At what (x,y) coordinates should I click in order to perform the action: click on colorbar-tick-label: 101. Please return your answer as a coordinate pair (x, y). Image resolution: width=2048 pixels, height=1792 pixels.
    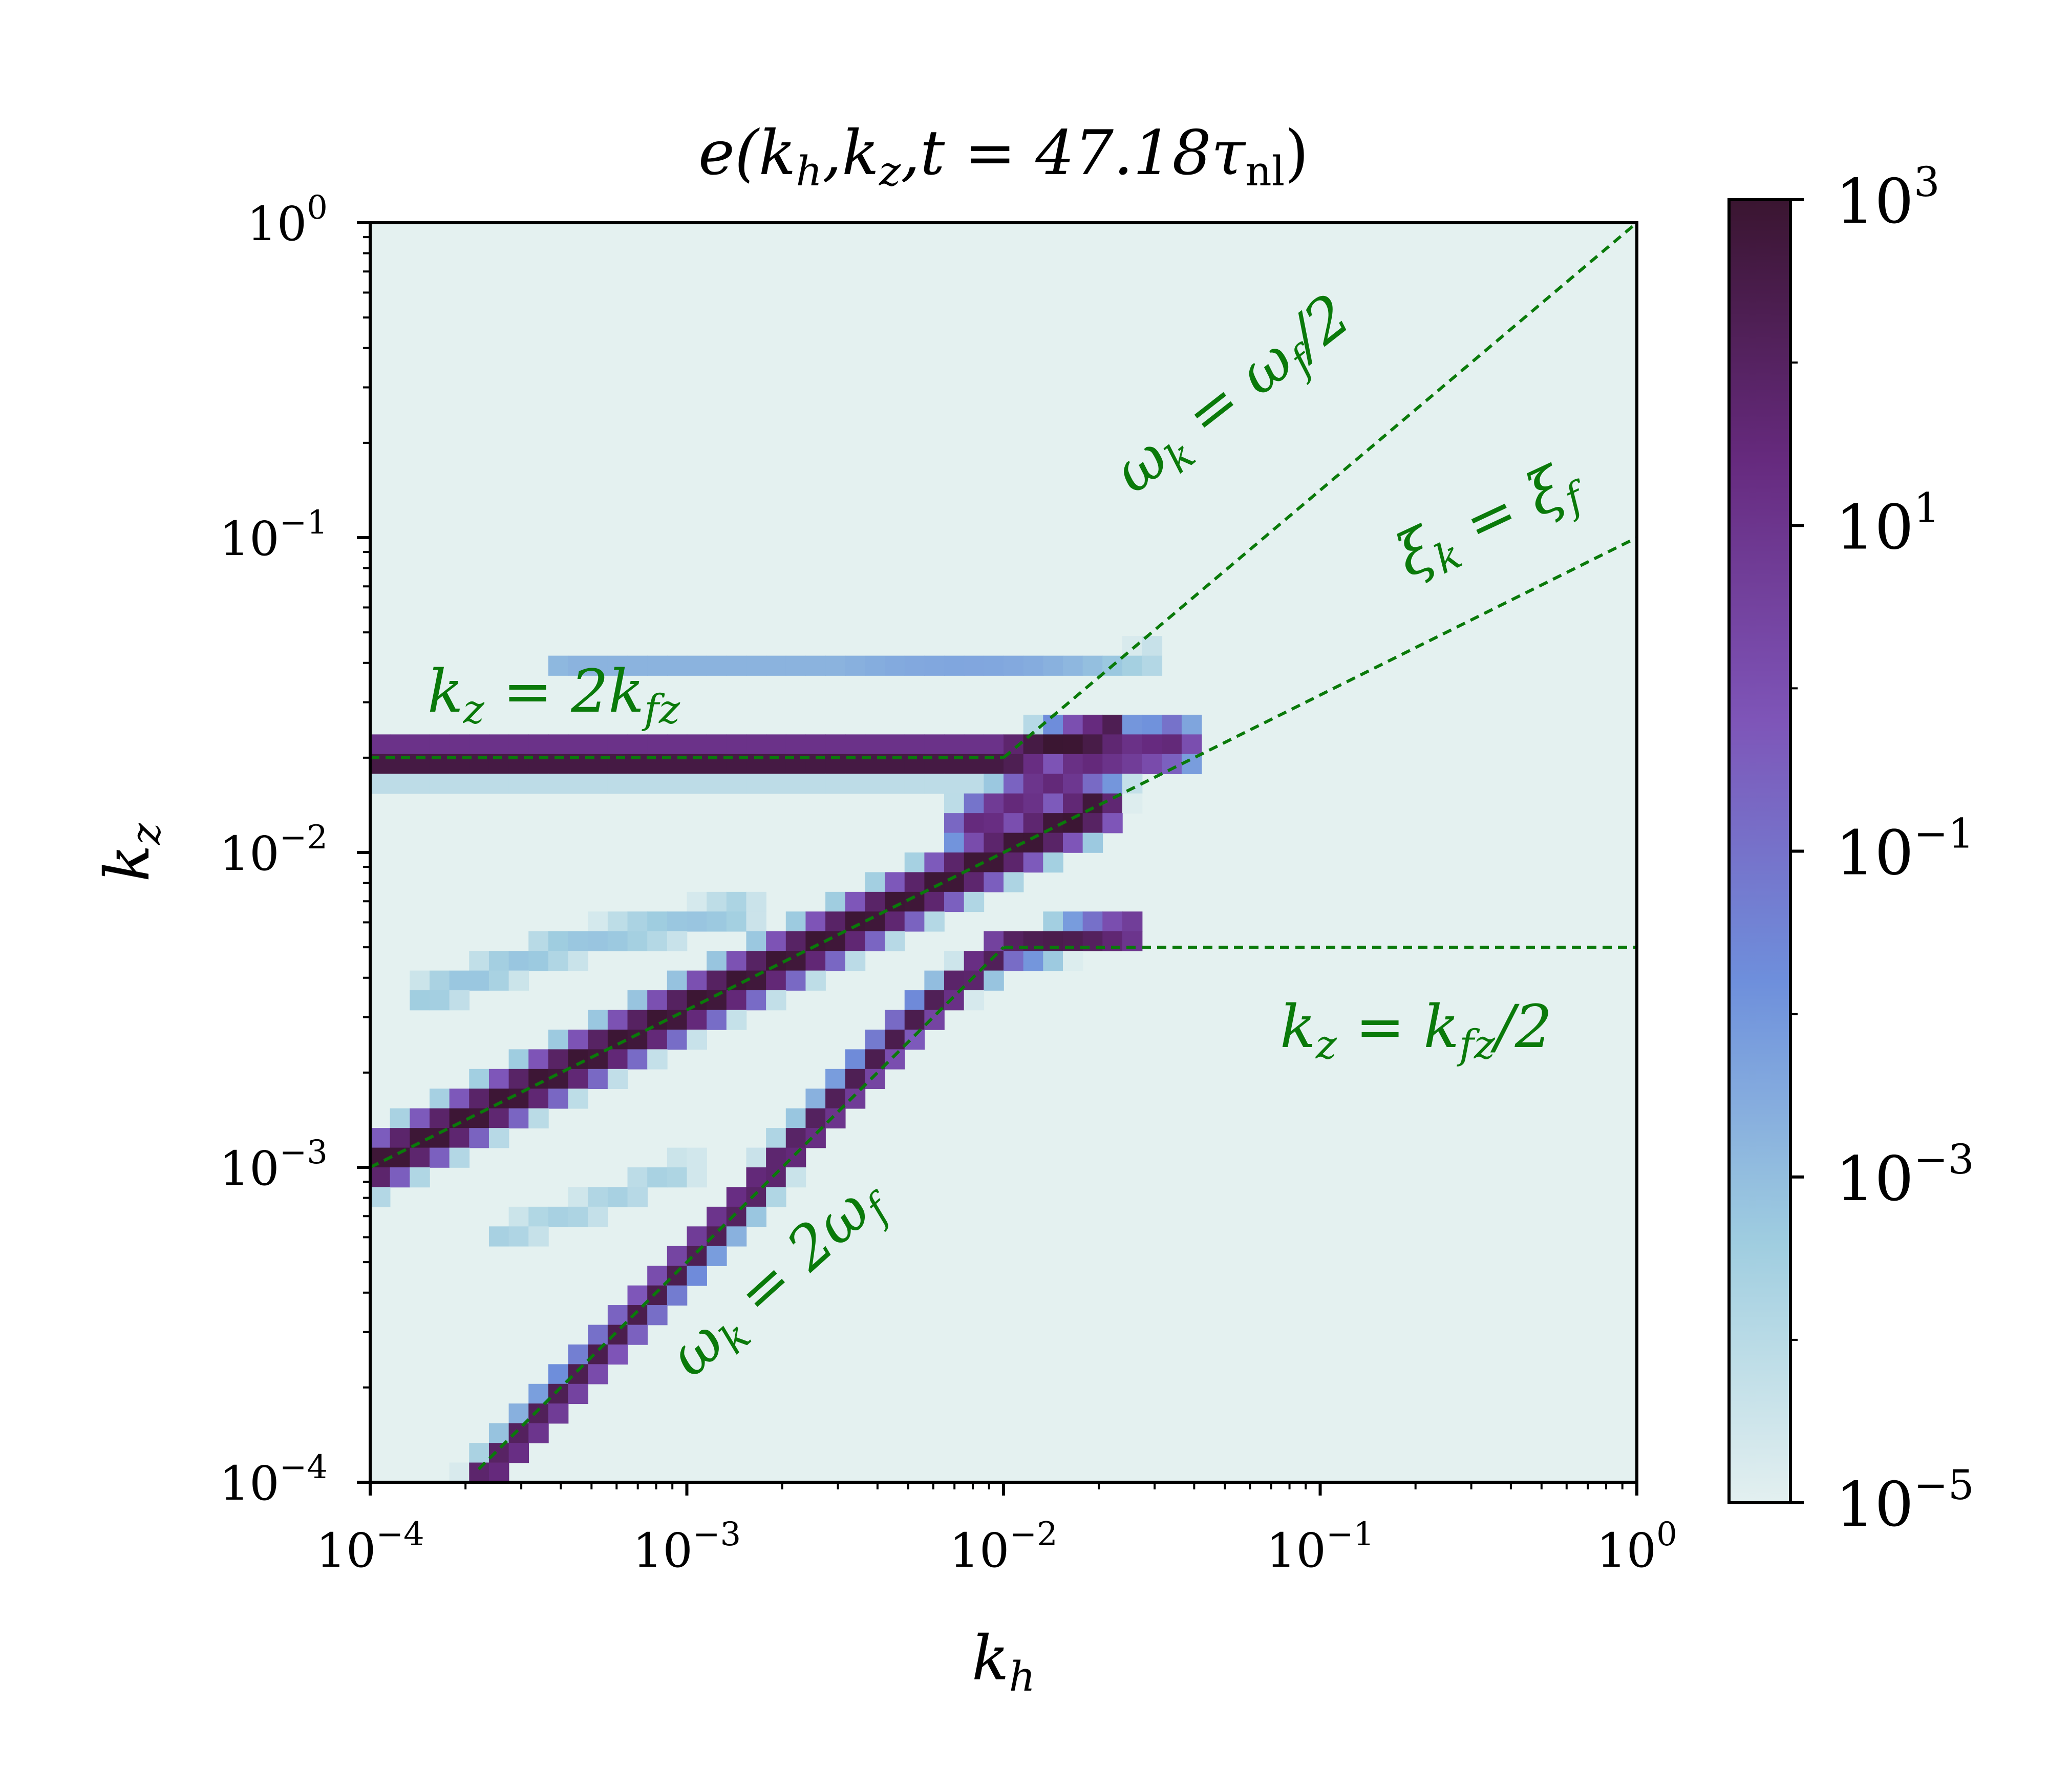
    Looking at the image, I should click on (1888, 523).